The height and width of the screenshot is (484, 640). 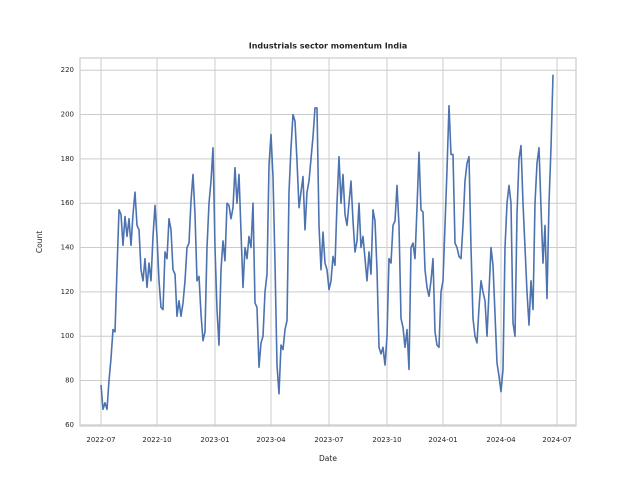 I want to click on x-tick-label: 2023-10, so click(x=386, y=440).